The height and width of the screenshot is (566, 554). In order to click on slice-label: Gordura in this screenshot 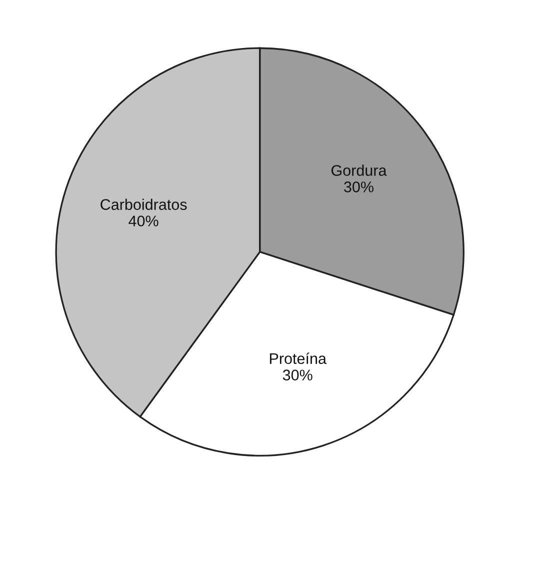, I will do `click(359, 170)`.